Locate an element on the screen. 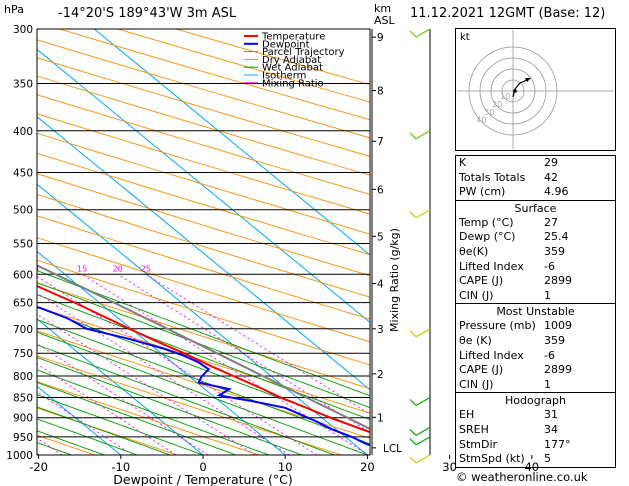 The image size is (629, 486). pressure-tick-label: 400 is located at coordinates (23, 132).